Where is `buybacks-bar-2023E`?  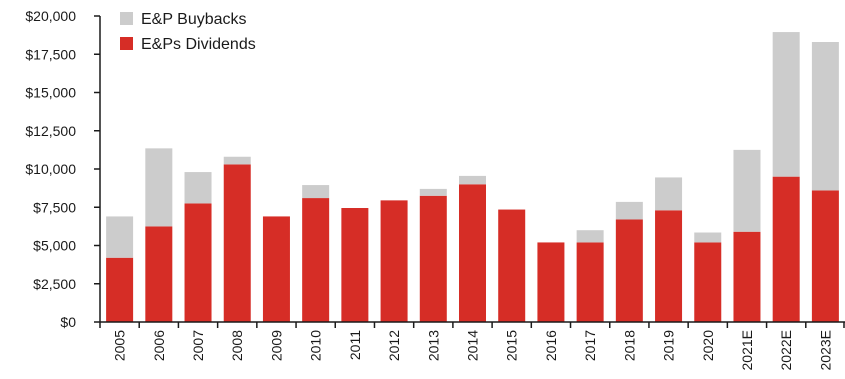
buybacks-bar-2023E is located at coordinates (825, 116).